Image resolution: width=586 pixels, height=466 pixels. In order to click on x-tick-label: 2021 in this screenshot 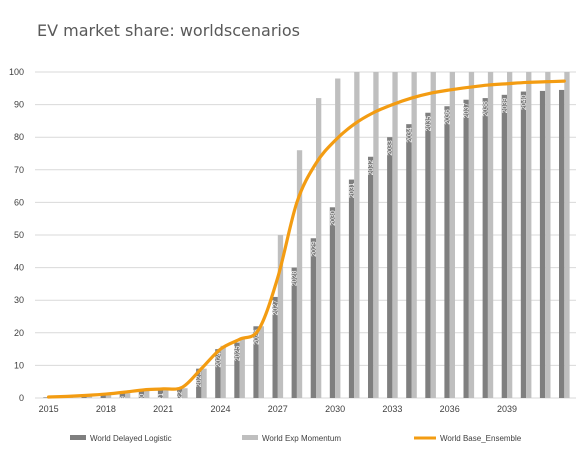, I will do `click(163, 409)`.